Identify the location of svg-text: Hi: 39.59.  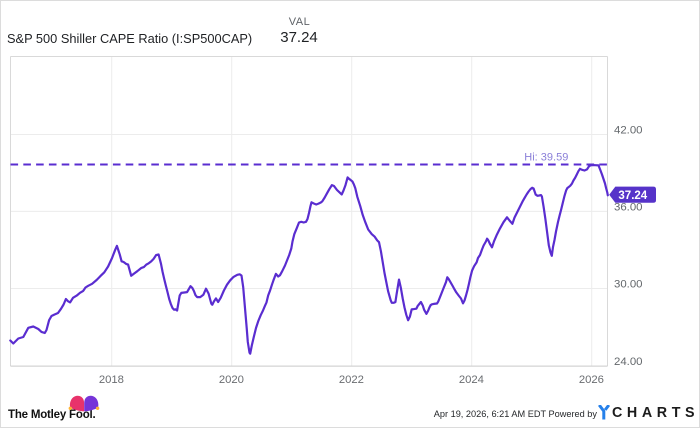
(546, 157).